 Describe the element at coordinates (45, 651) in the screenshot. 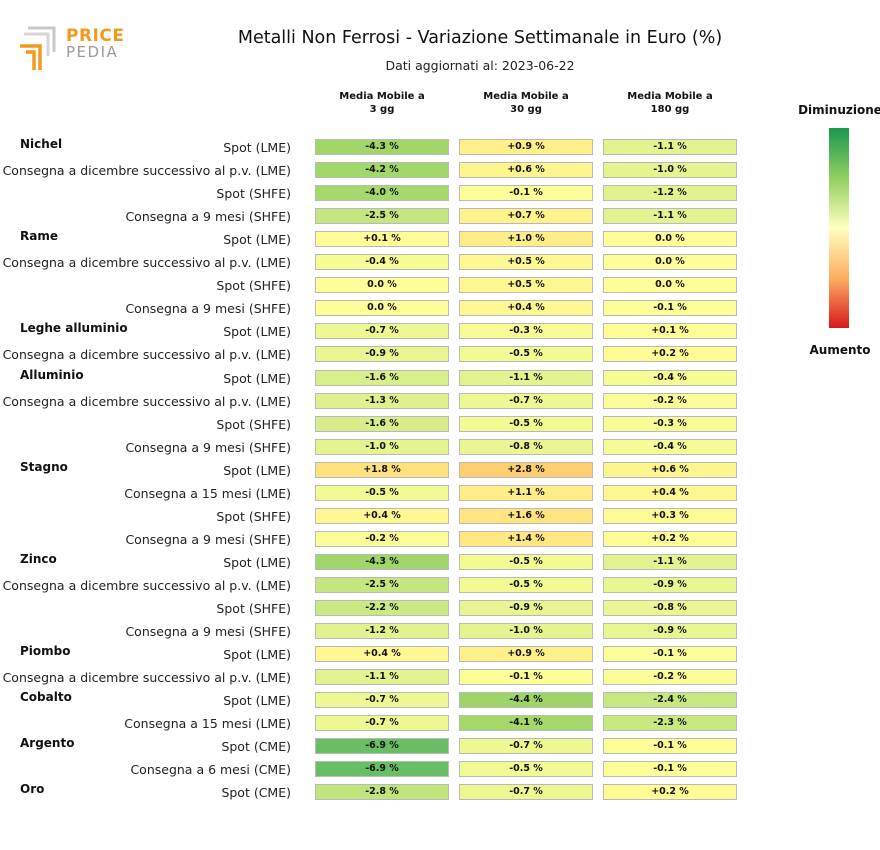

I see `group-label: Piombo` at that location.